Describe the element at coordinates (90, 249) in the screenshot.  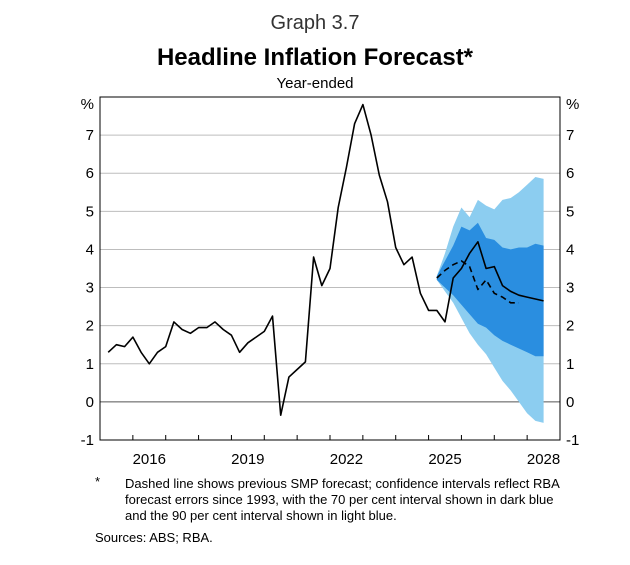
I see `y-tick-label-left: 4` at that location.